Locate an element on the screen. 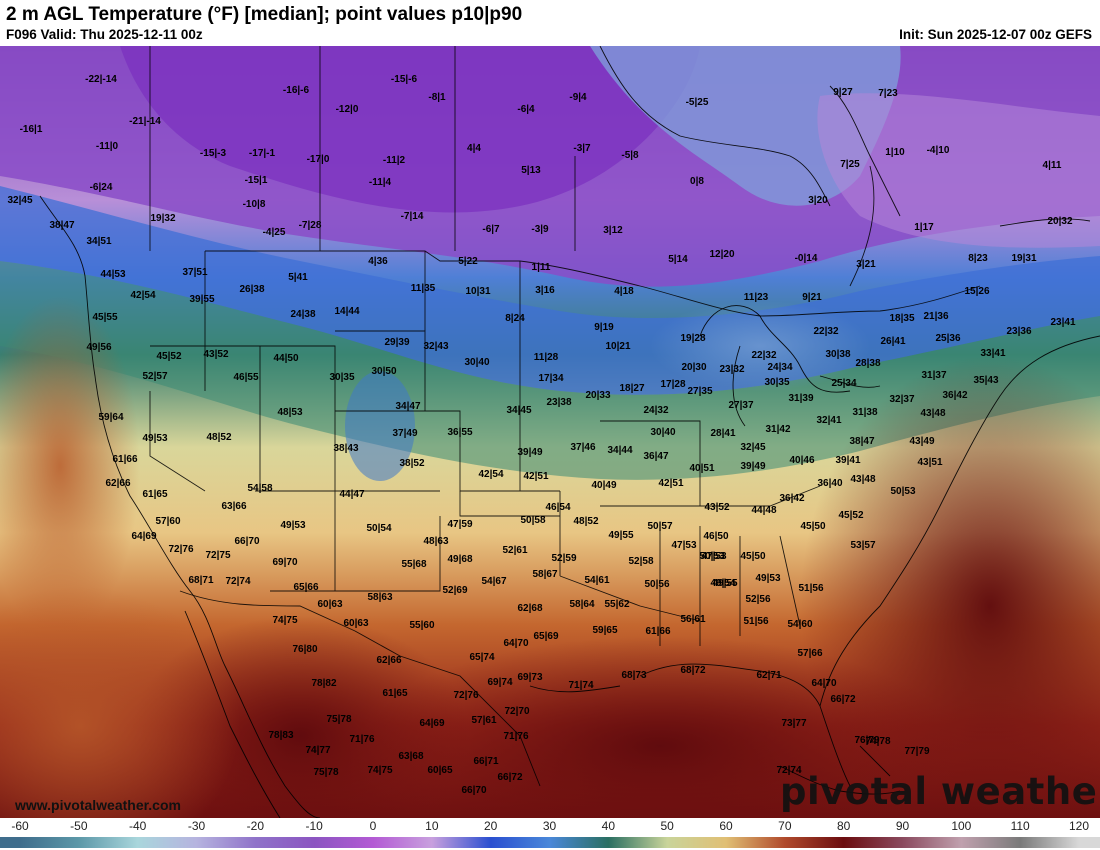 Image resolution: width=1100 pixels, height=850 pixels. point-value-label: 1|10 is located at coordinates (895, 152).